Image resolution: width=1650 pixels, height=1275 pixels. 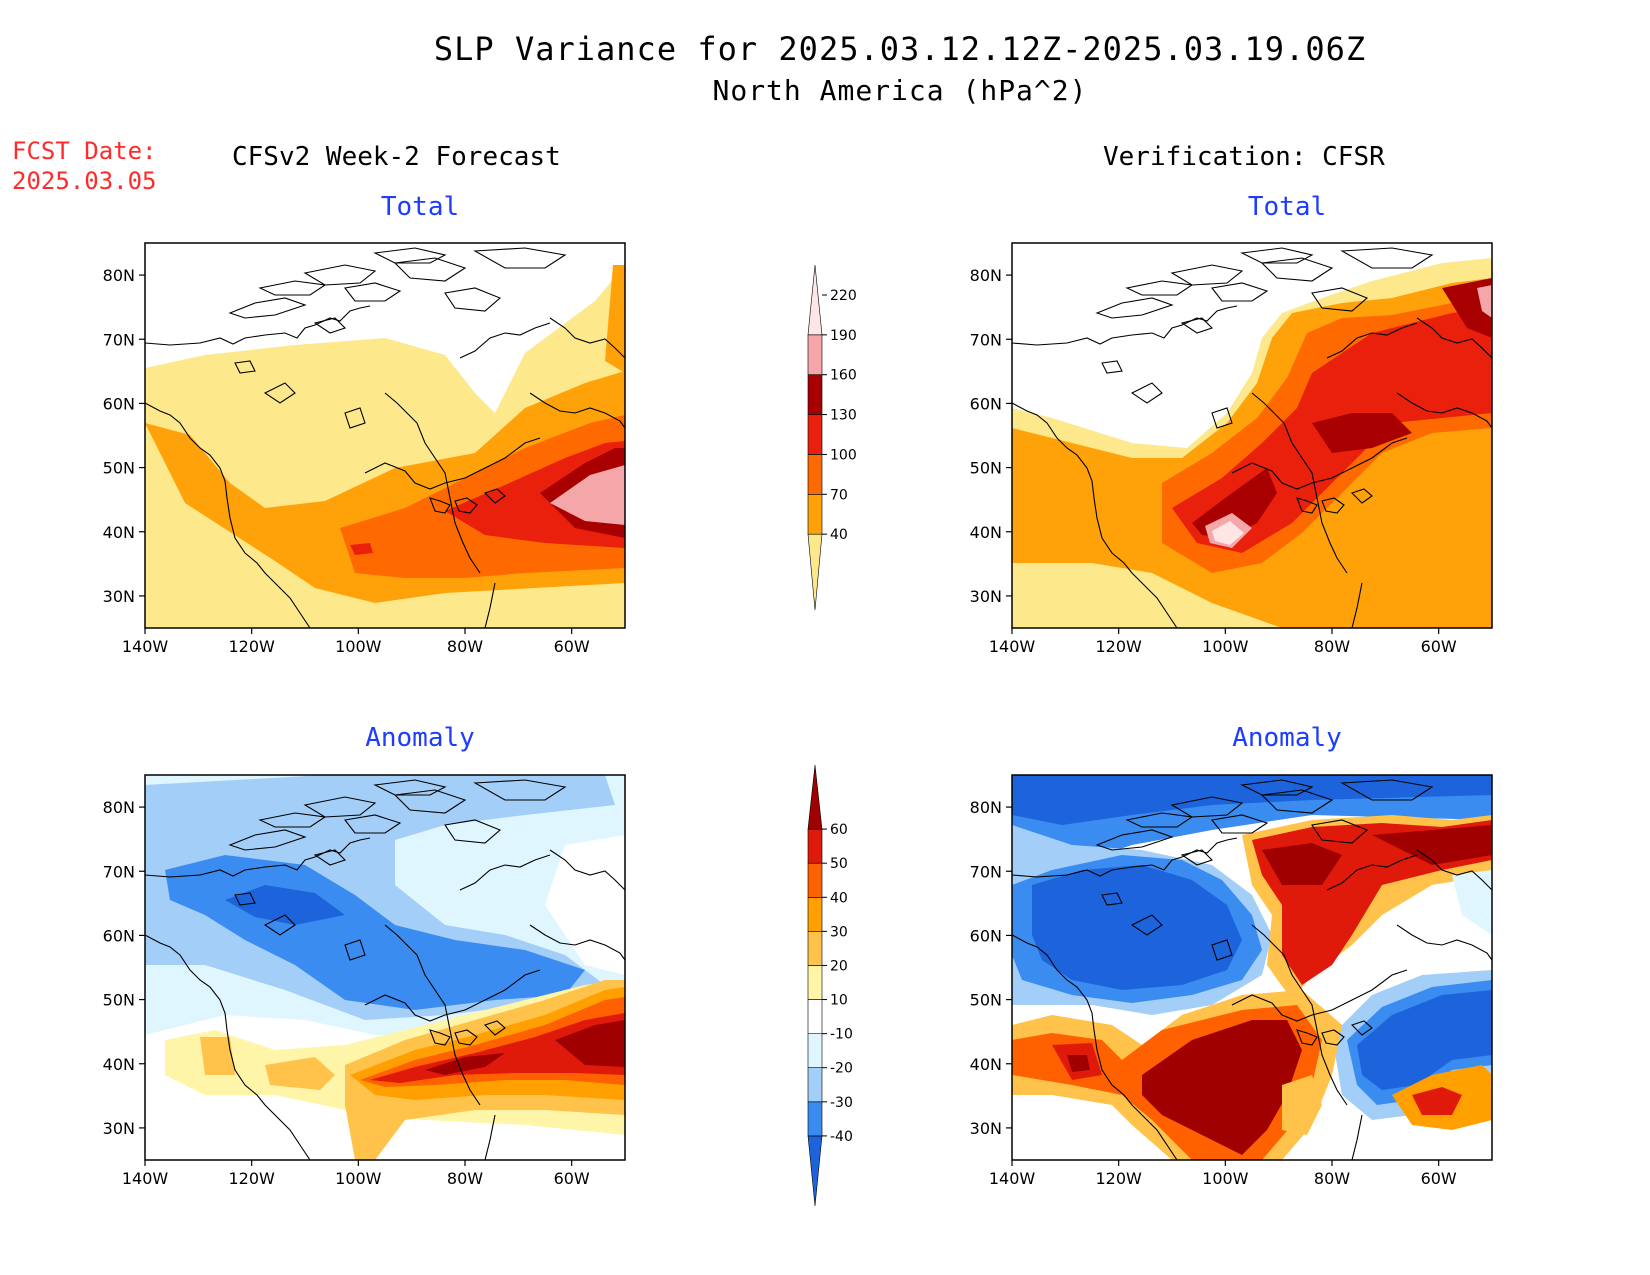 What do you see at coordinates (396, 157) in the screenshot?
I see `forecast-column-heading: CFSv2 Week-2 Forecast` at bounding box center [396, 157].